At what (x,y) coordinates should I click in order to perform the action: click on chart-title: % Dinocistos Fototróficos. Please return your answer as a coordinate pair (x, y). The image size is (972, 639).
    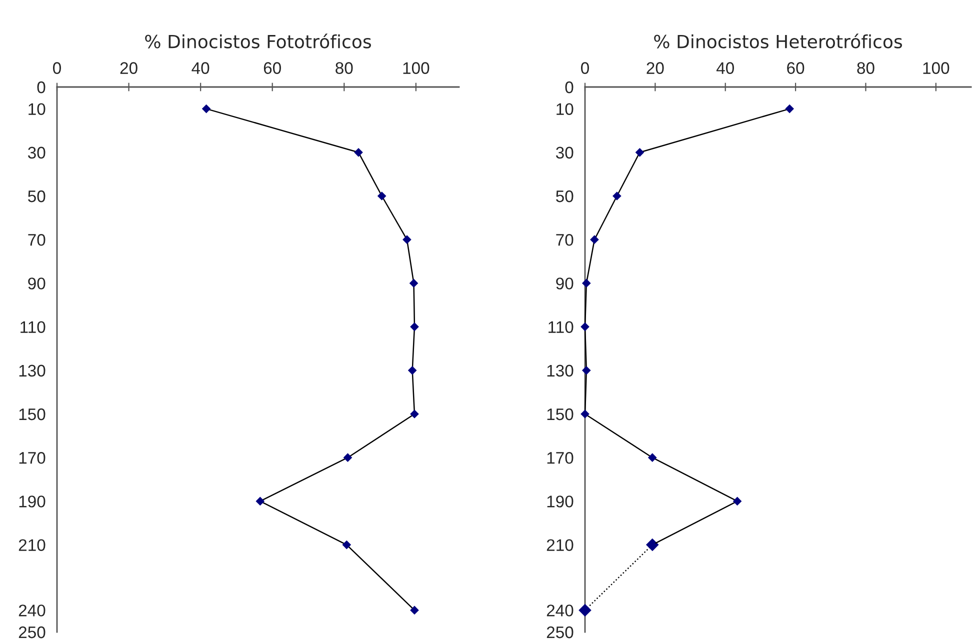
    Looking at the image, I should click on (258, 41).